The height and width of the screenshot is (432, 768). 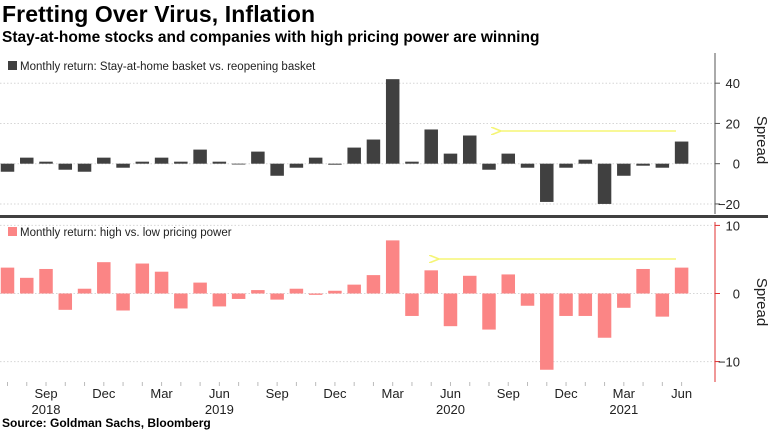 What do you see at coordinates (46, 409) in the screenshot?
I see `x-year-label: 2018` at bounding box center [46, 409].